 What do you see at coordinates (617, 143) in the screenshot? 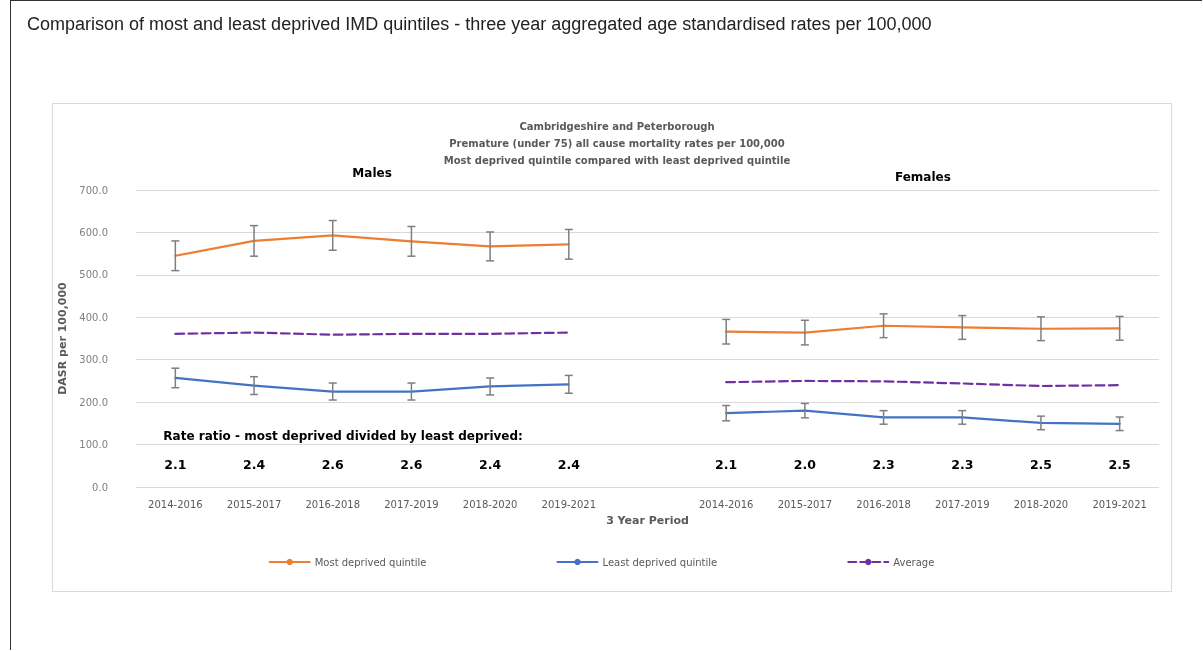
I see `chart-subtitle: Cambridgeshire and Peterborough Premature (under 75) all cause mortality rates per 100,000 Most deprived quintile compared with least deprived quintile` at bounding box center [617, 143].